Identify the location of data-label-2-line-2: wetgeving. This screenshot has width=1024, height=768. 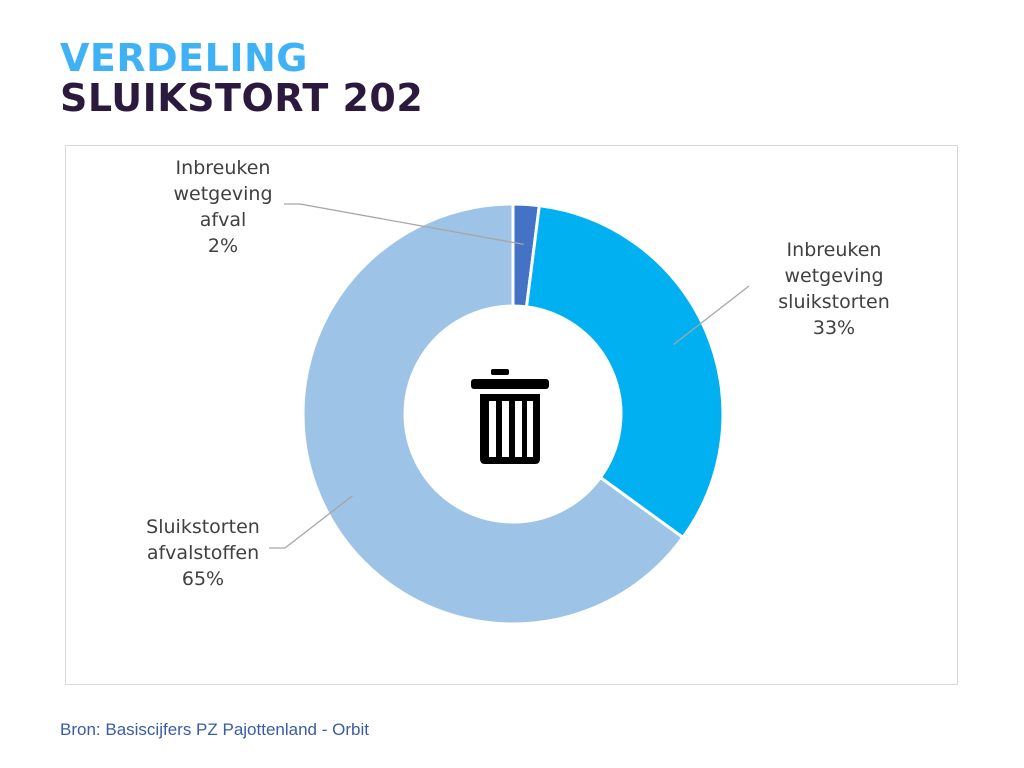
(833, 276).